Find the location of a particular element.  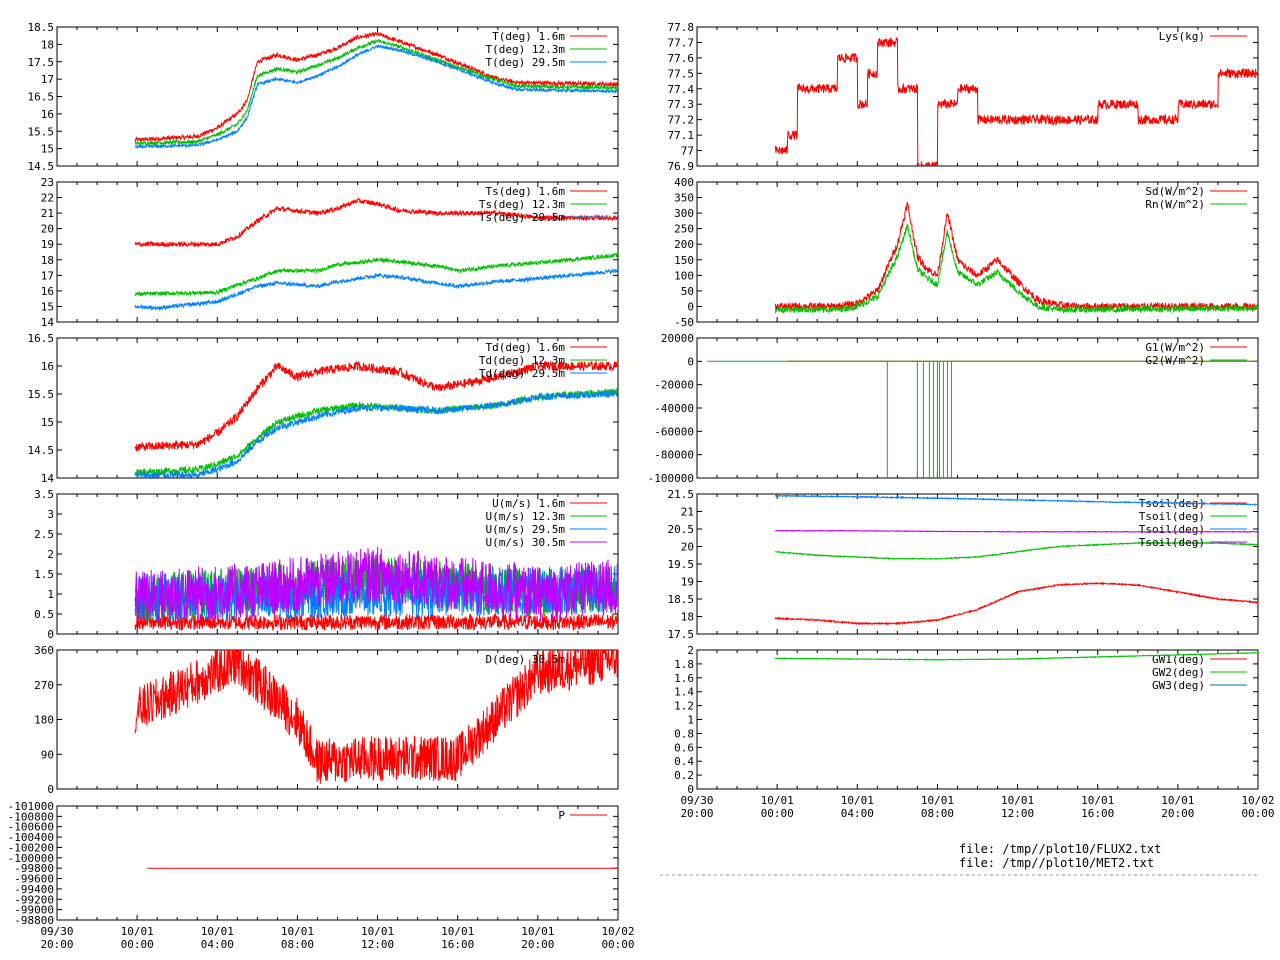

y-tick-label: 1 is located at coordinates (690, 720).